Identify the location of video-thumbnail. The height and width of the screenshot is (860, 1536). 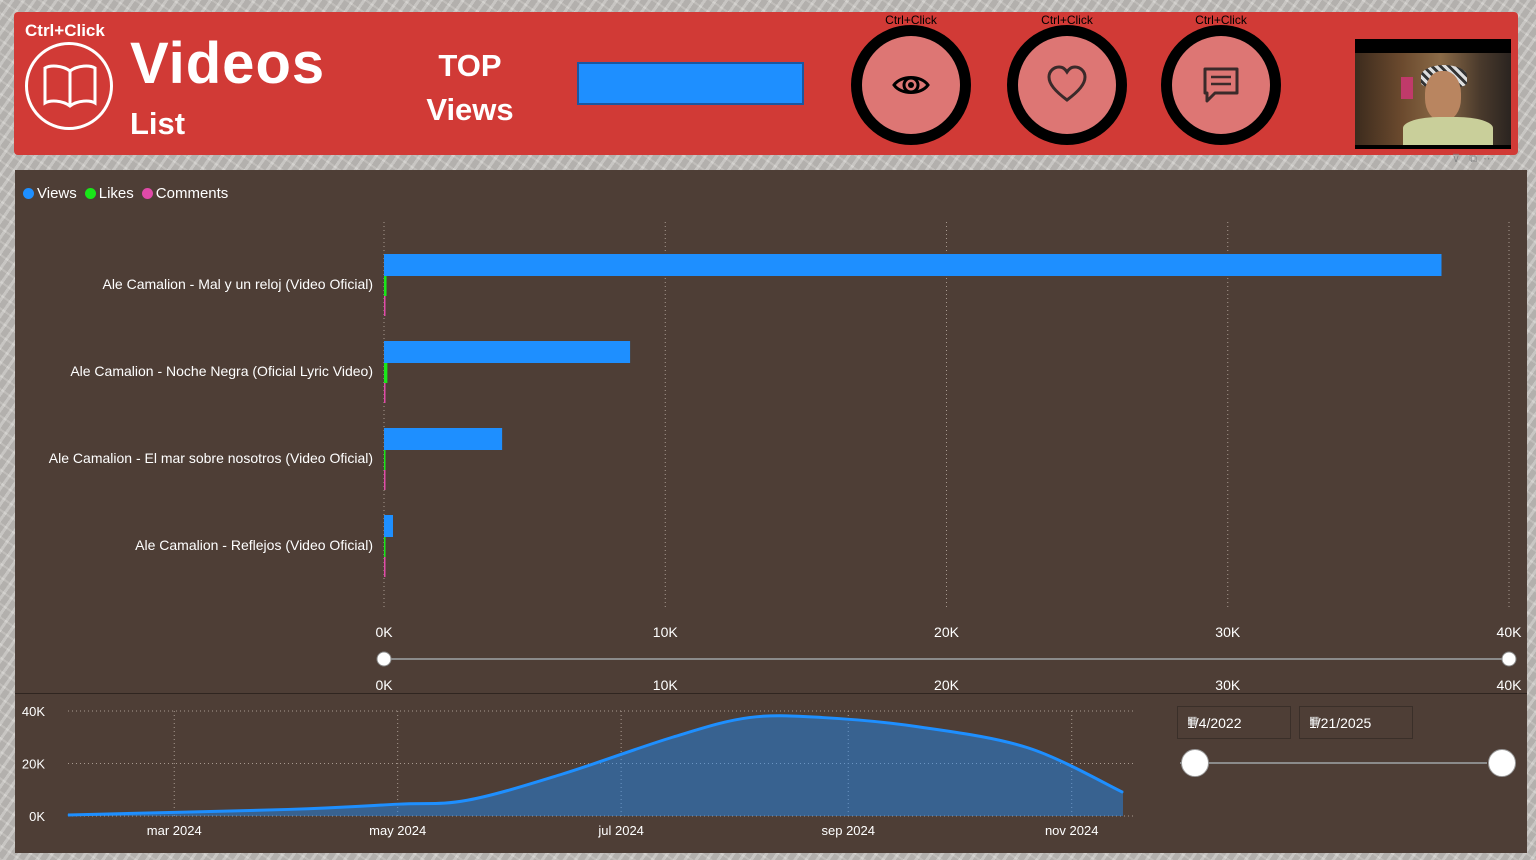
(1433, 94).